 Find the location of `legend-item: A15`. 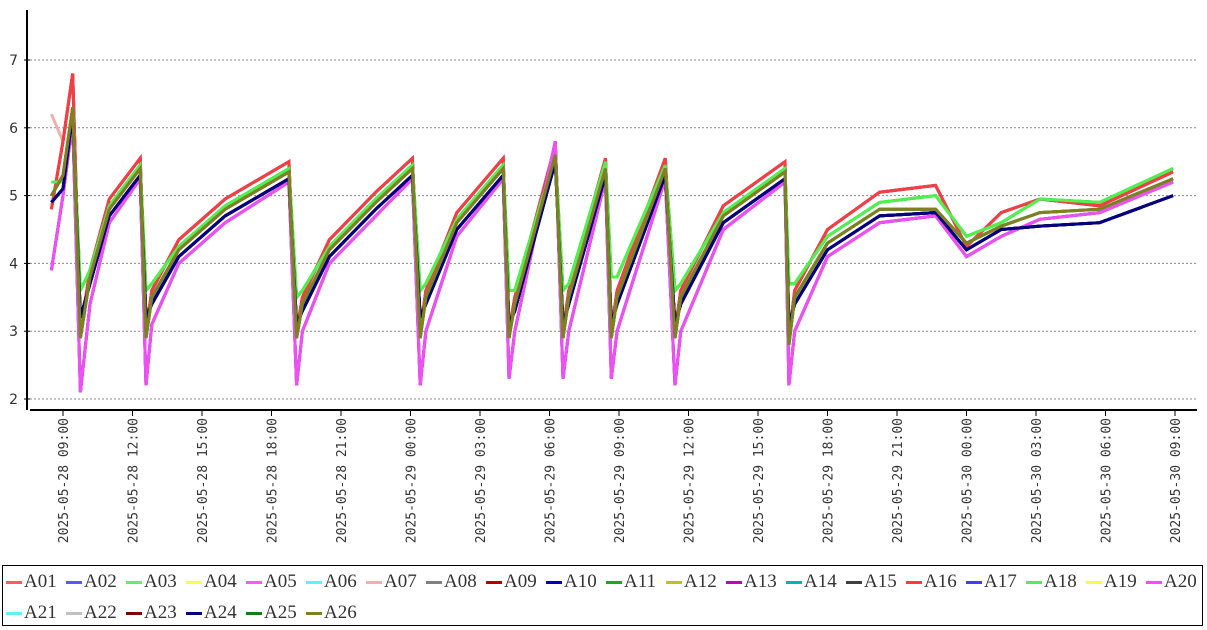

legend-item: A15 is located at coordinates (871, 582).